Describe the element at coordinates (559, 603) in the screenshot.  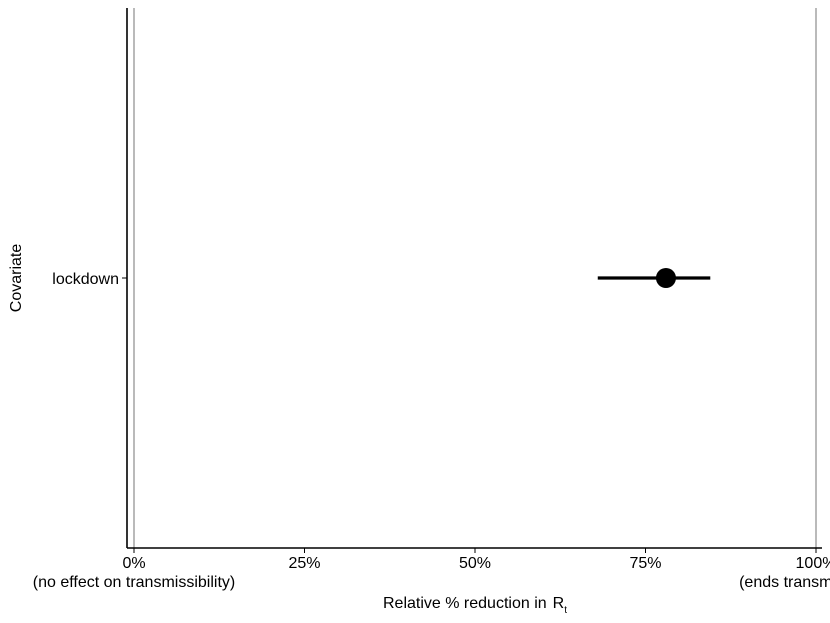
I see `x-axis-title-symbol: R` at that location.